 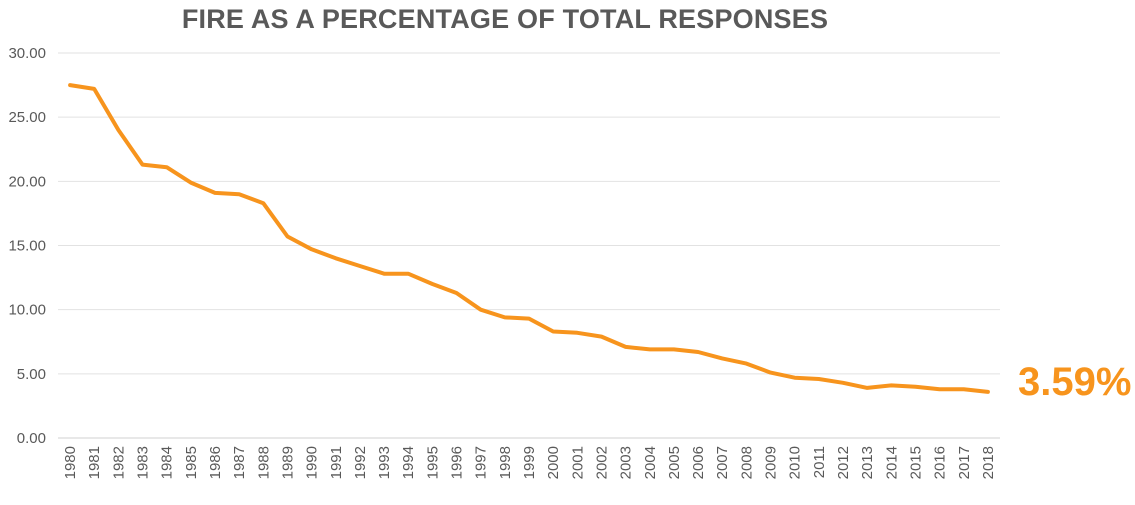 What do you see at coordinates (771, 462) in the screenshot?
I see `x-tick-label: 2009` at bounding box center [771, 462].